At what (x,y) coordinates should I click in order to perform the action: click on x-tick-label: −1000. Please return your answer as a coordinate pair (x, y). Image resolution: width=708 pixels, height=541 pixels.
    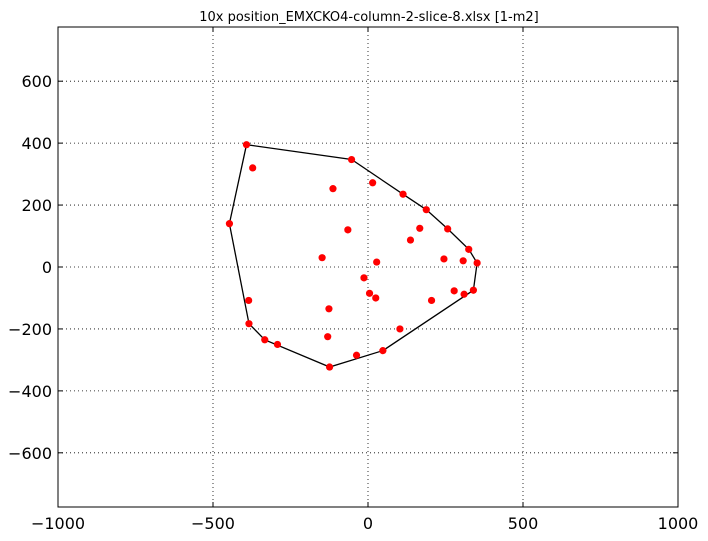
    Looking at the image, I should click on (58, 523).